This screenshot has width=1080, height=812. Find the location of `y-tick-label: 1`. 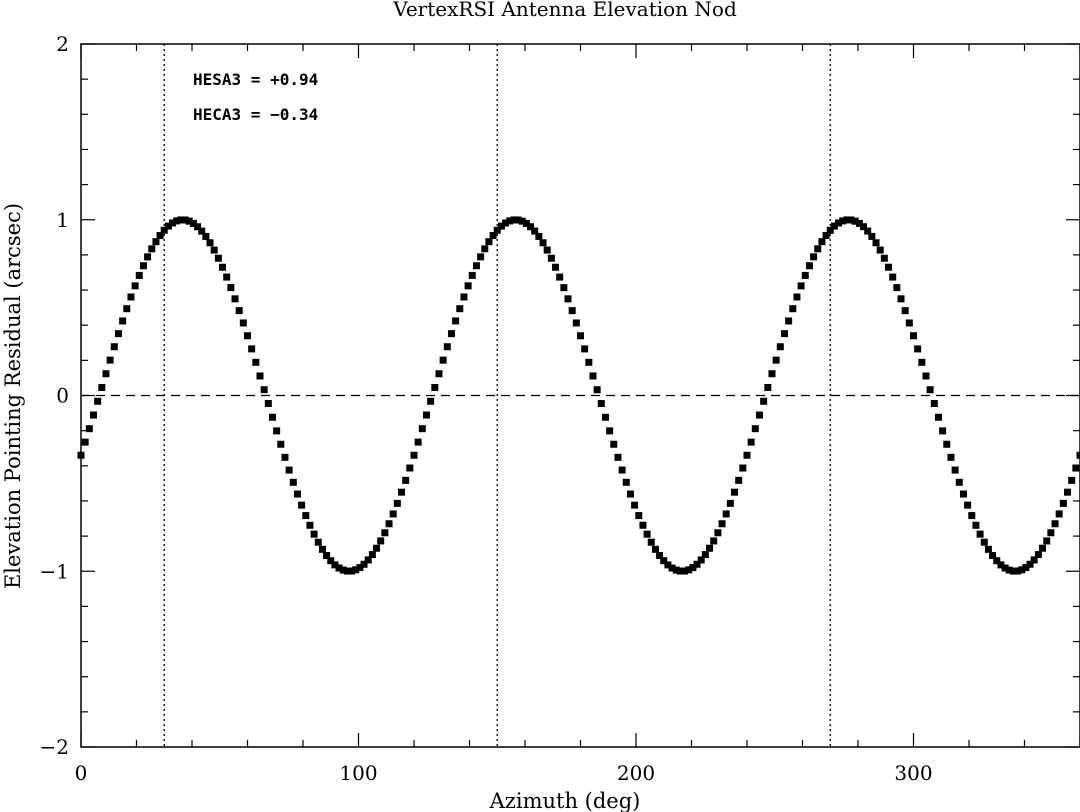

y-tick-label: 1 is located at coordinates (62, 220).